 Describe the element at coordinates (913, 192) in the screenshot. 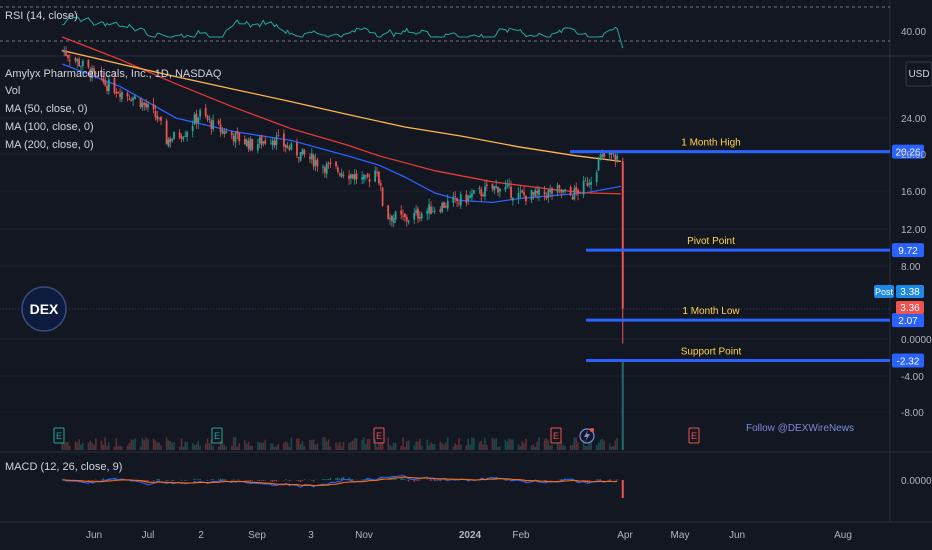

I see `price-tick-label: 16.00` at that location.